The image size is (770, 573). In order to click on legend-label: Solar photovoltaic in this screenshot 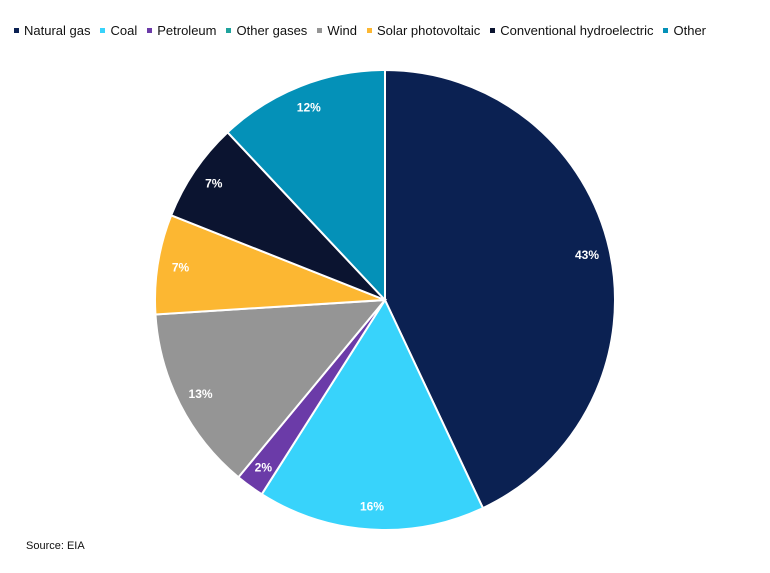, I will do `click(428, 30)`.